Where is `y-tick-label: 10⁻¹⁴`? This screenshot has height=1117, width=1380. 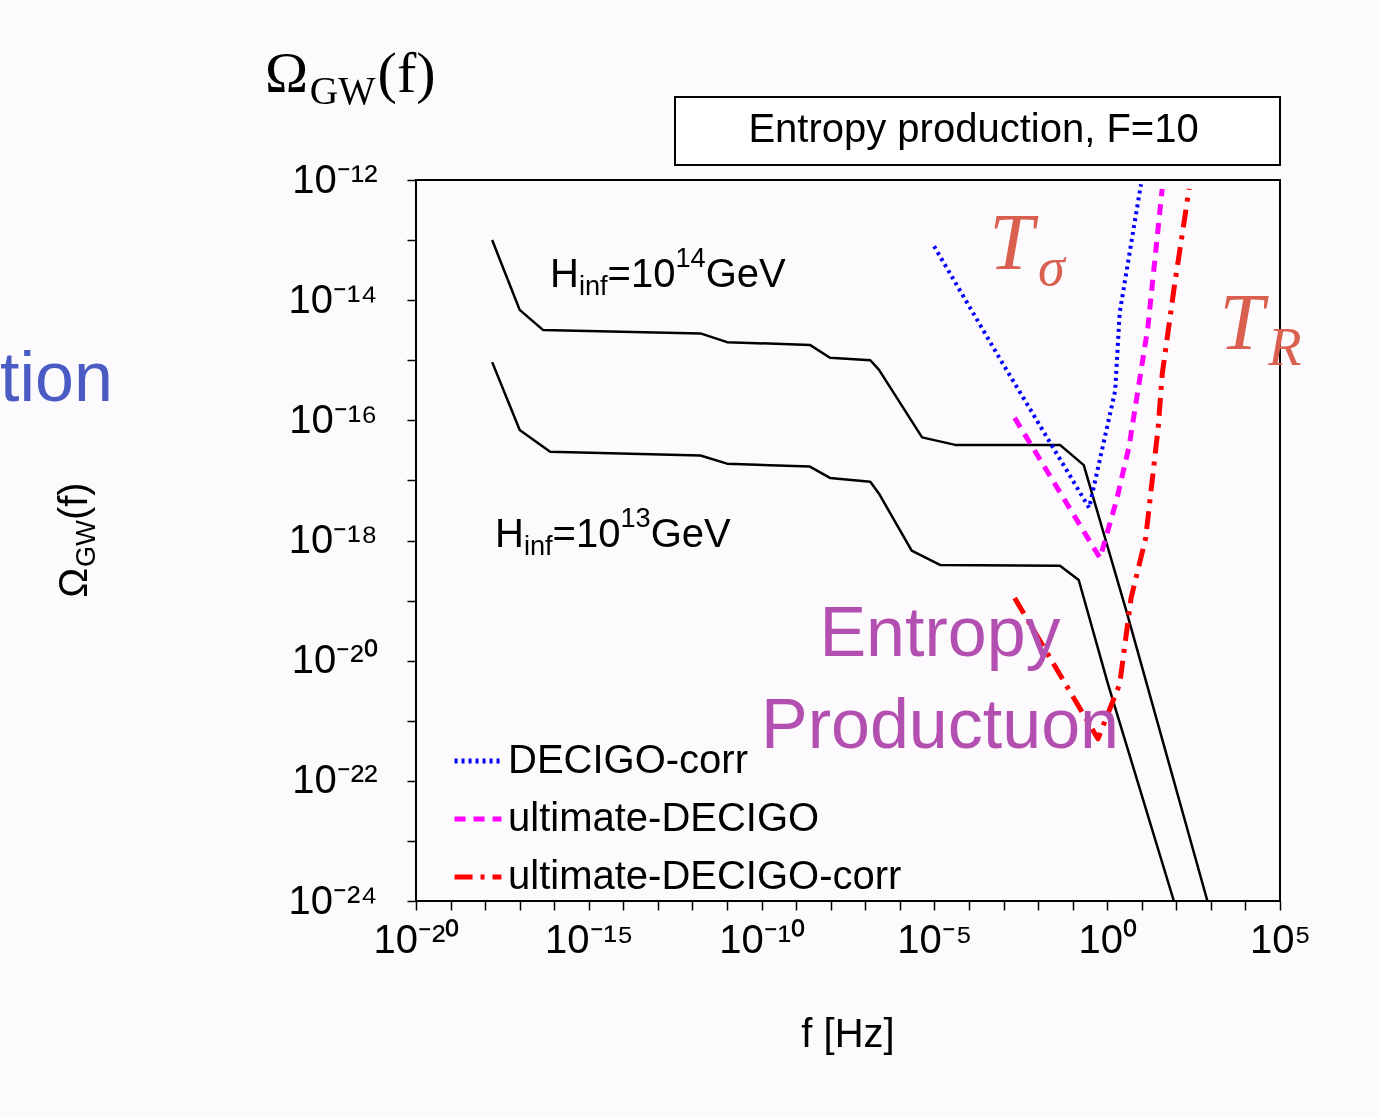 y-tick-label: 10⁻¹⁴ is located at coordinates (333, 298).